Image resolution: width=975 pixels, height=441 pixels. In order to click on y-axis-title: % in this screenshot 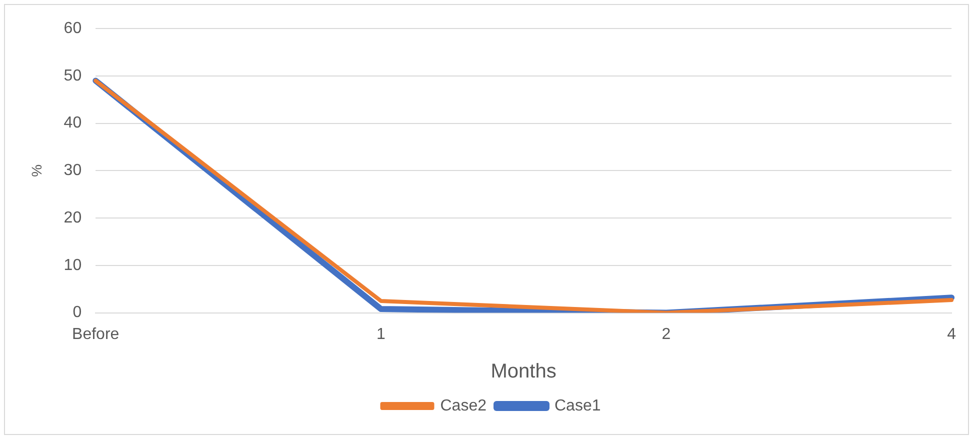, I will do `click(36, 170)`.